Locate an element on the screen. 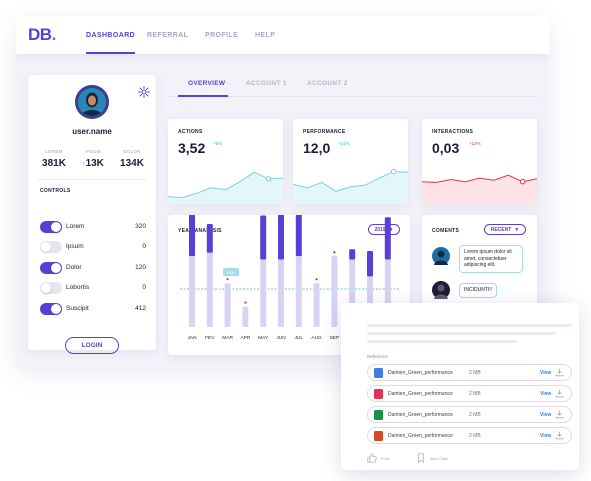 The image size is (591, 481). control-ipsum: Ipsum 0 is located at coordinates (93, 247).